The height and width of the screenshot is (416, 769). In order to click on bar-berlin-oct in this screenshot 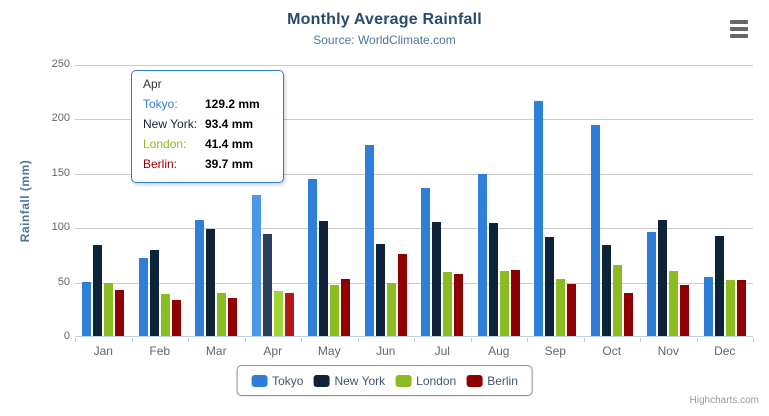, I will do `click(628, 314)`.